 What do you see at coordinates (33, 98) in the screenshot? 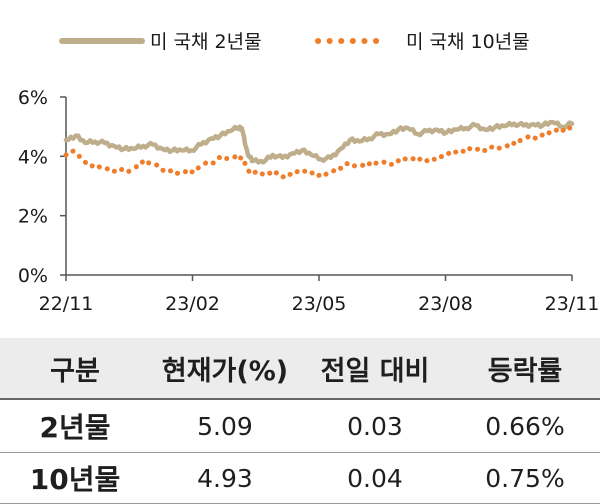
I see `y-tick-label: 6%` at bounding box center [33, 98].